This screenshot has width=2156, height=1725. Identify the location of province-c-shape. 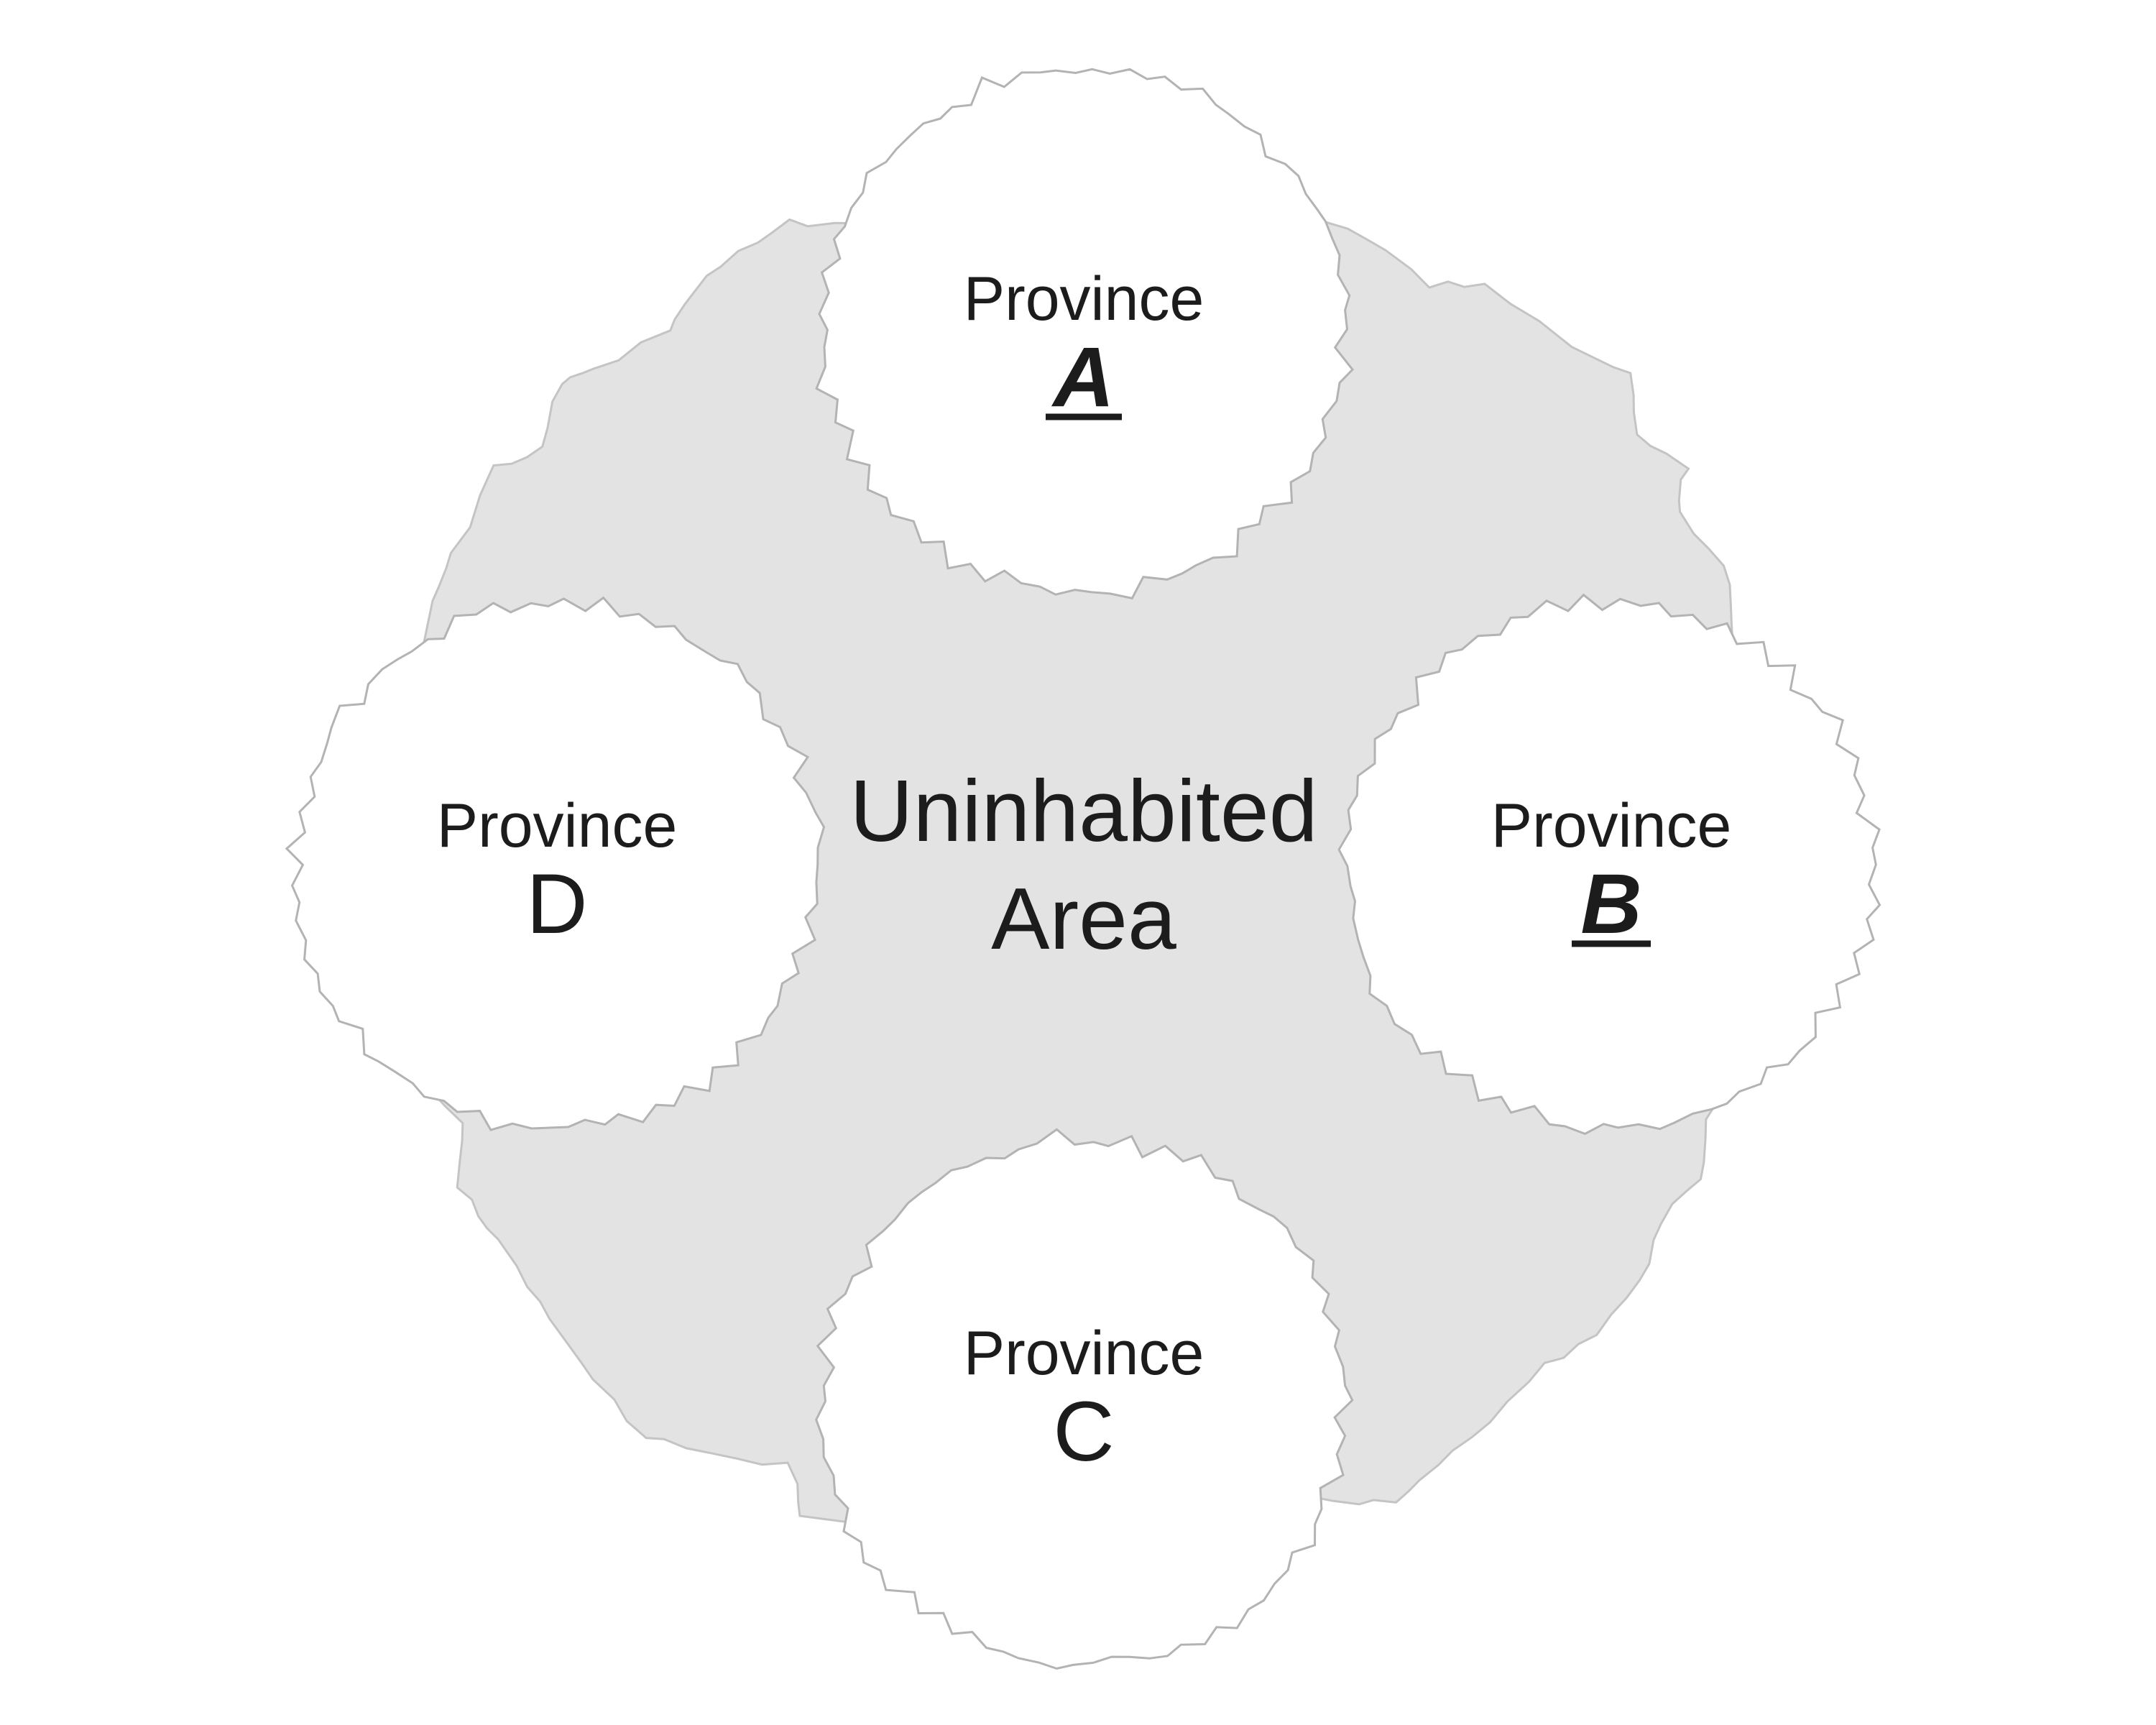
(1084, 1399).